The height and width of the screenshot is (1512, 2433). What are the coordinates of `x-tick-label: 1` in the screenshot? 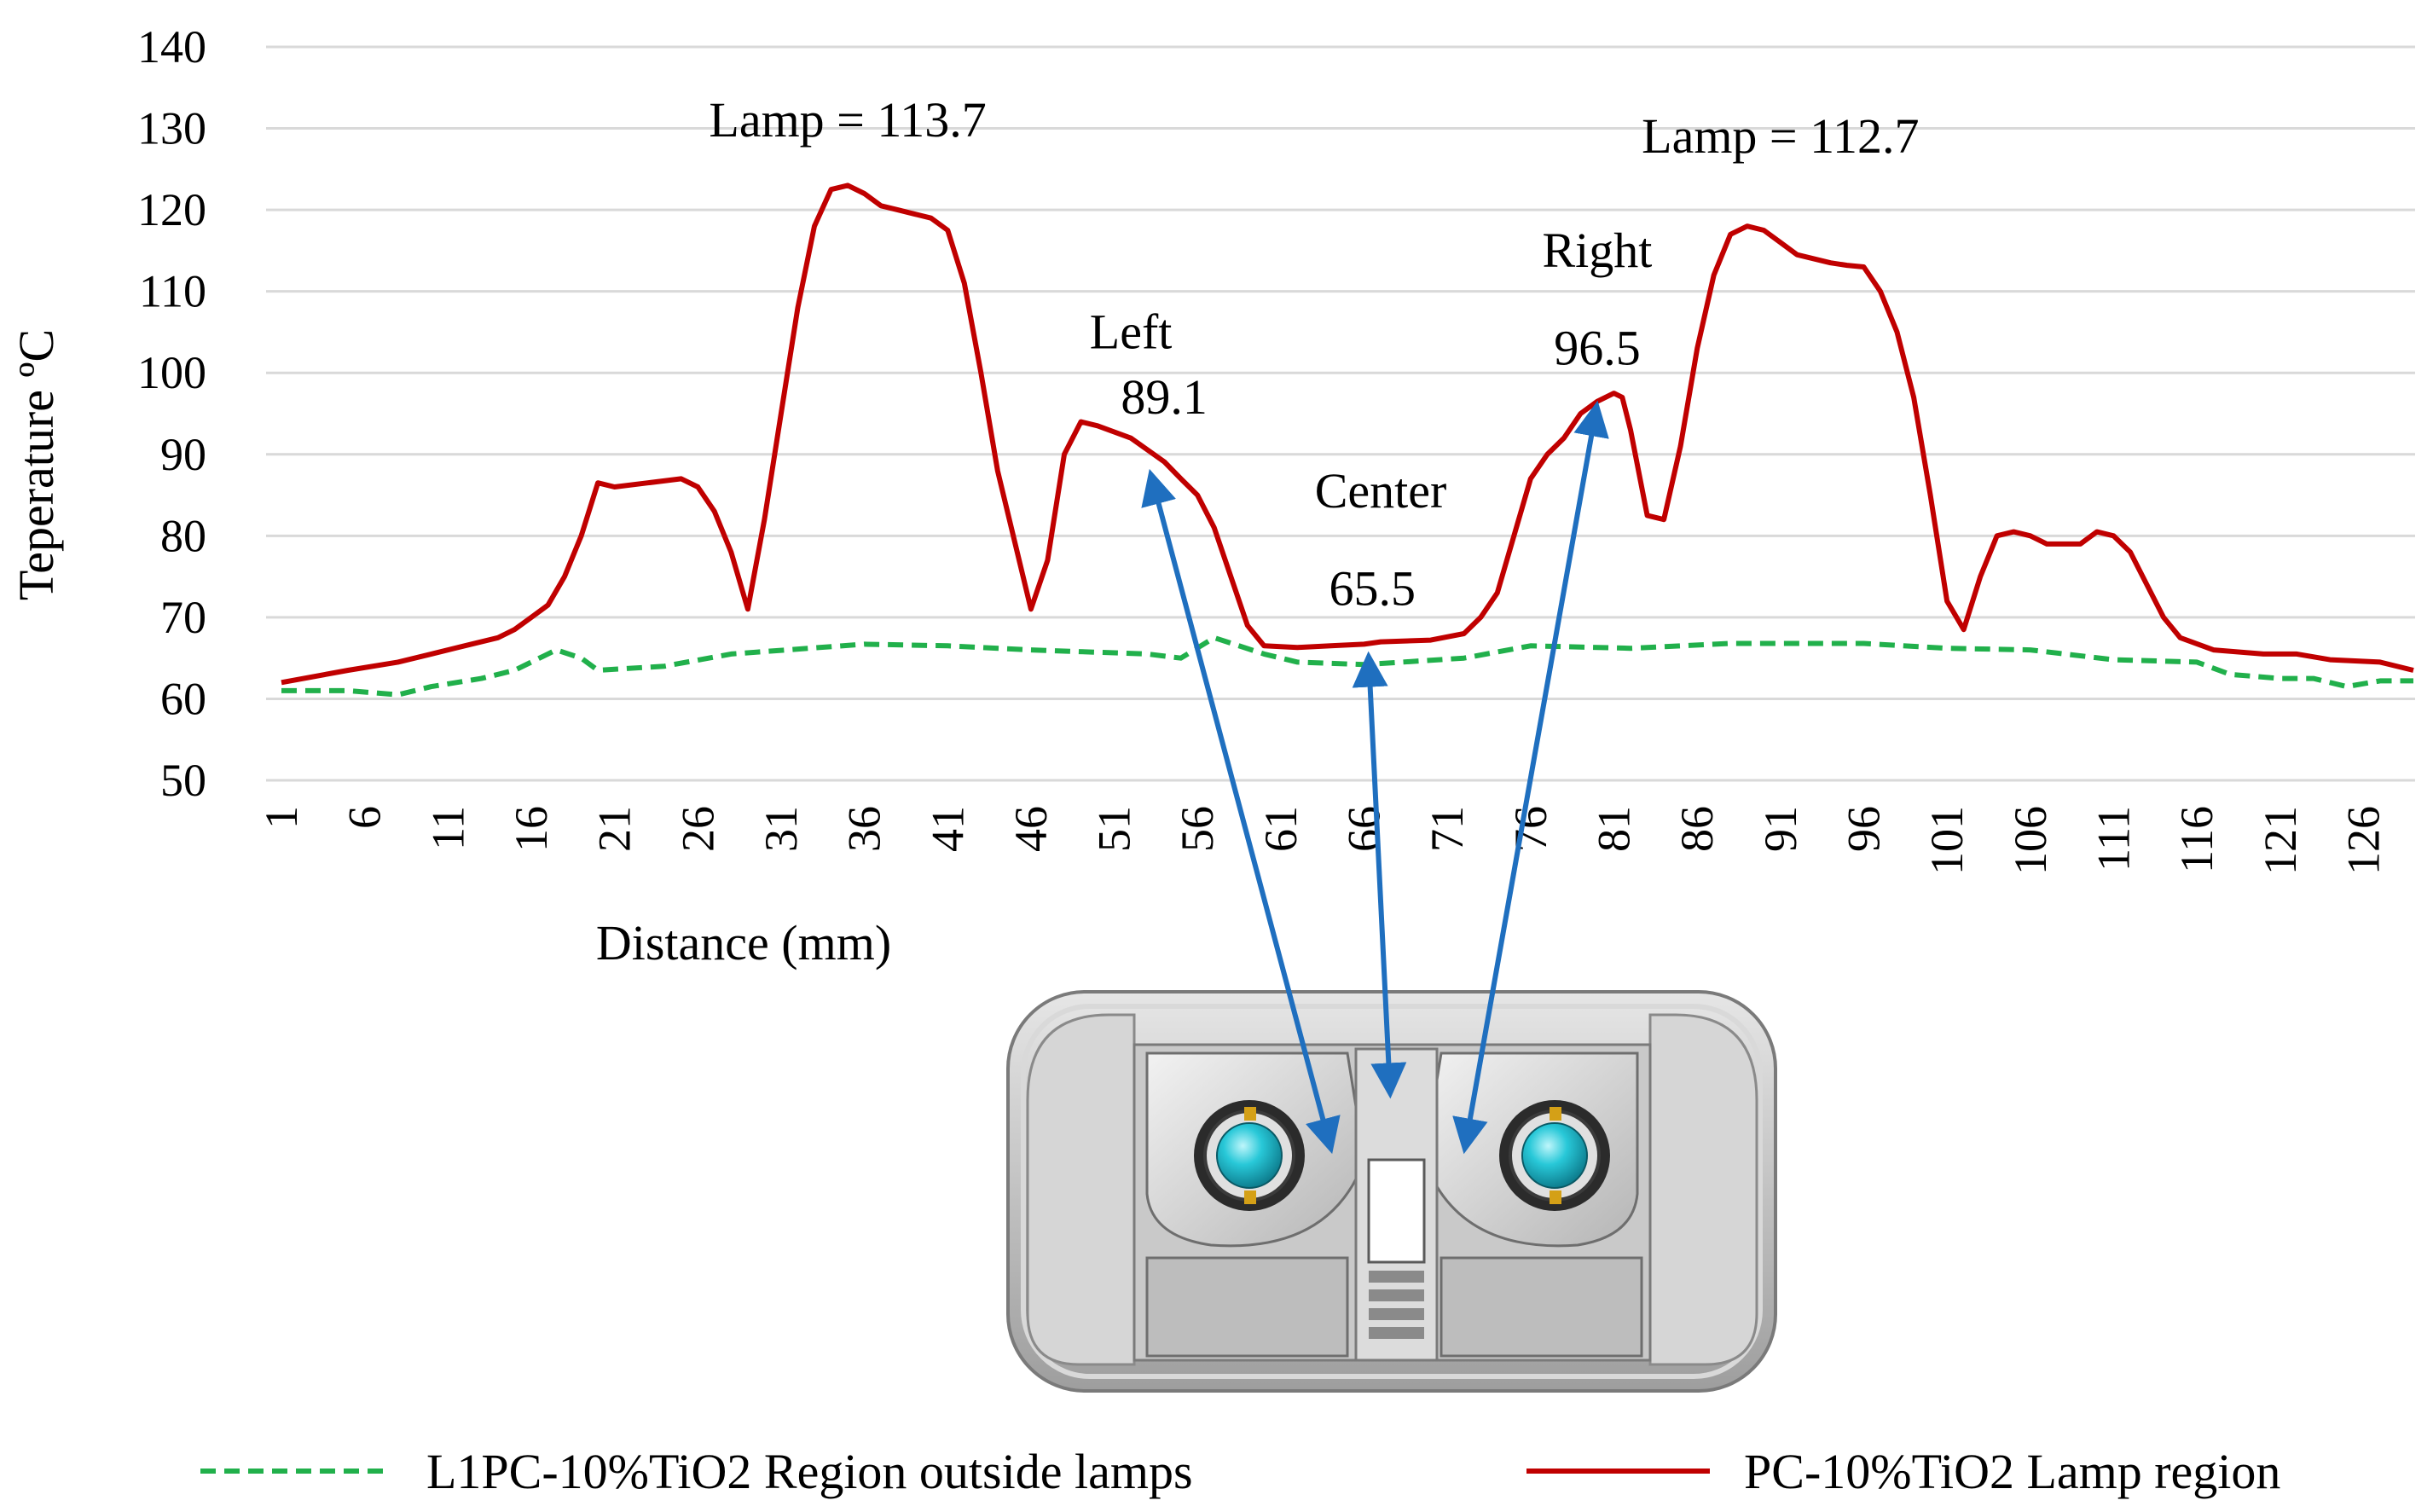 It's located at (281, 817).